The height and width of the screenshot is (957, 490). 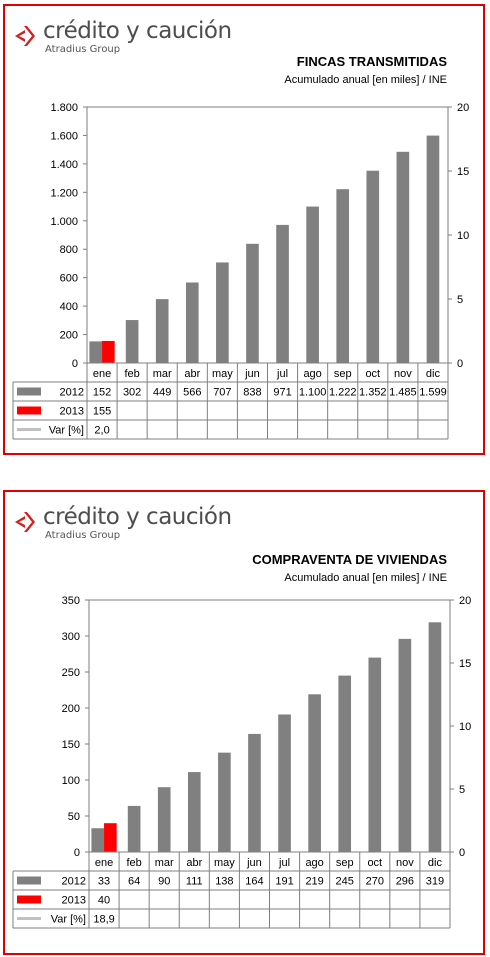 What do you see at coordinates (64, 165) in the screenshot?
I see `y-tick-label: 1.400` at bounding box center [64, 165].